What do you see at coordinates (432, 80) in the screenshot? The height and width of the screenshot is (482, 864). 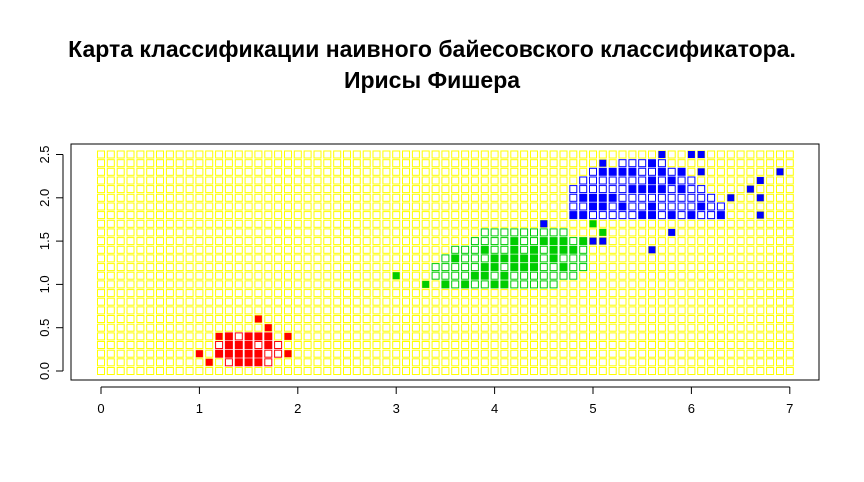 I see `chart-title-line-2: Ирисы Фишера` at bounding box center [432, 80].